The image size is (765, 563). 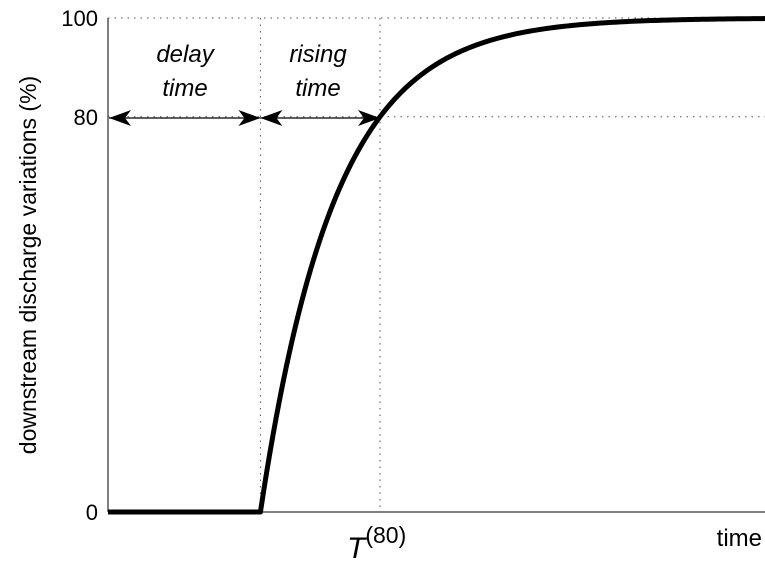 I want to click on rising-label-line2: time, so click(x=317, y=88).